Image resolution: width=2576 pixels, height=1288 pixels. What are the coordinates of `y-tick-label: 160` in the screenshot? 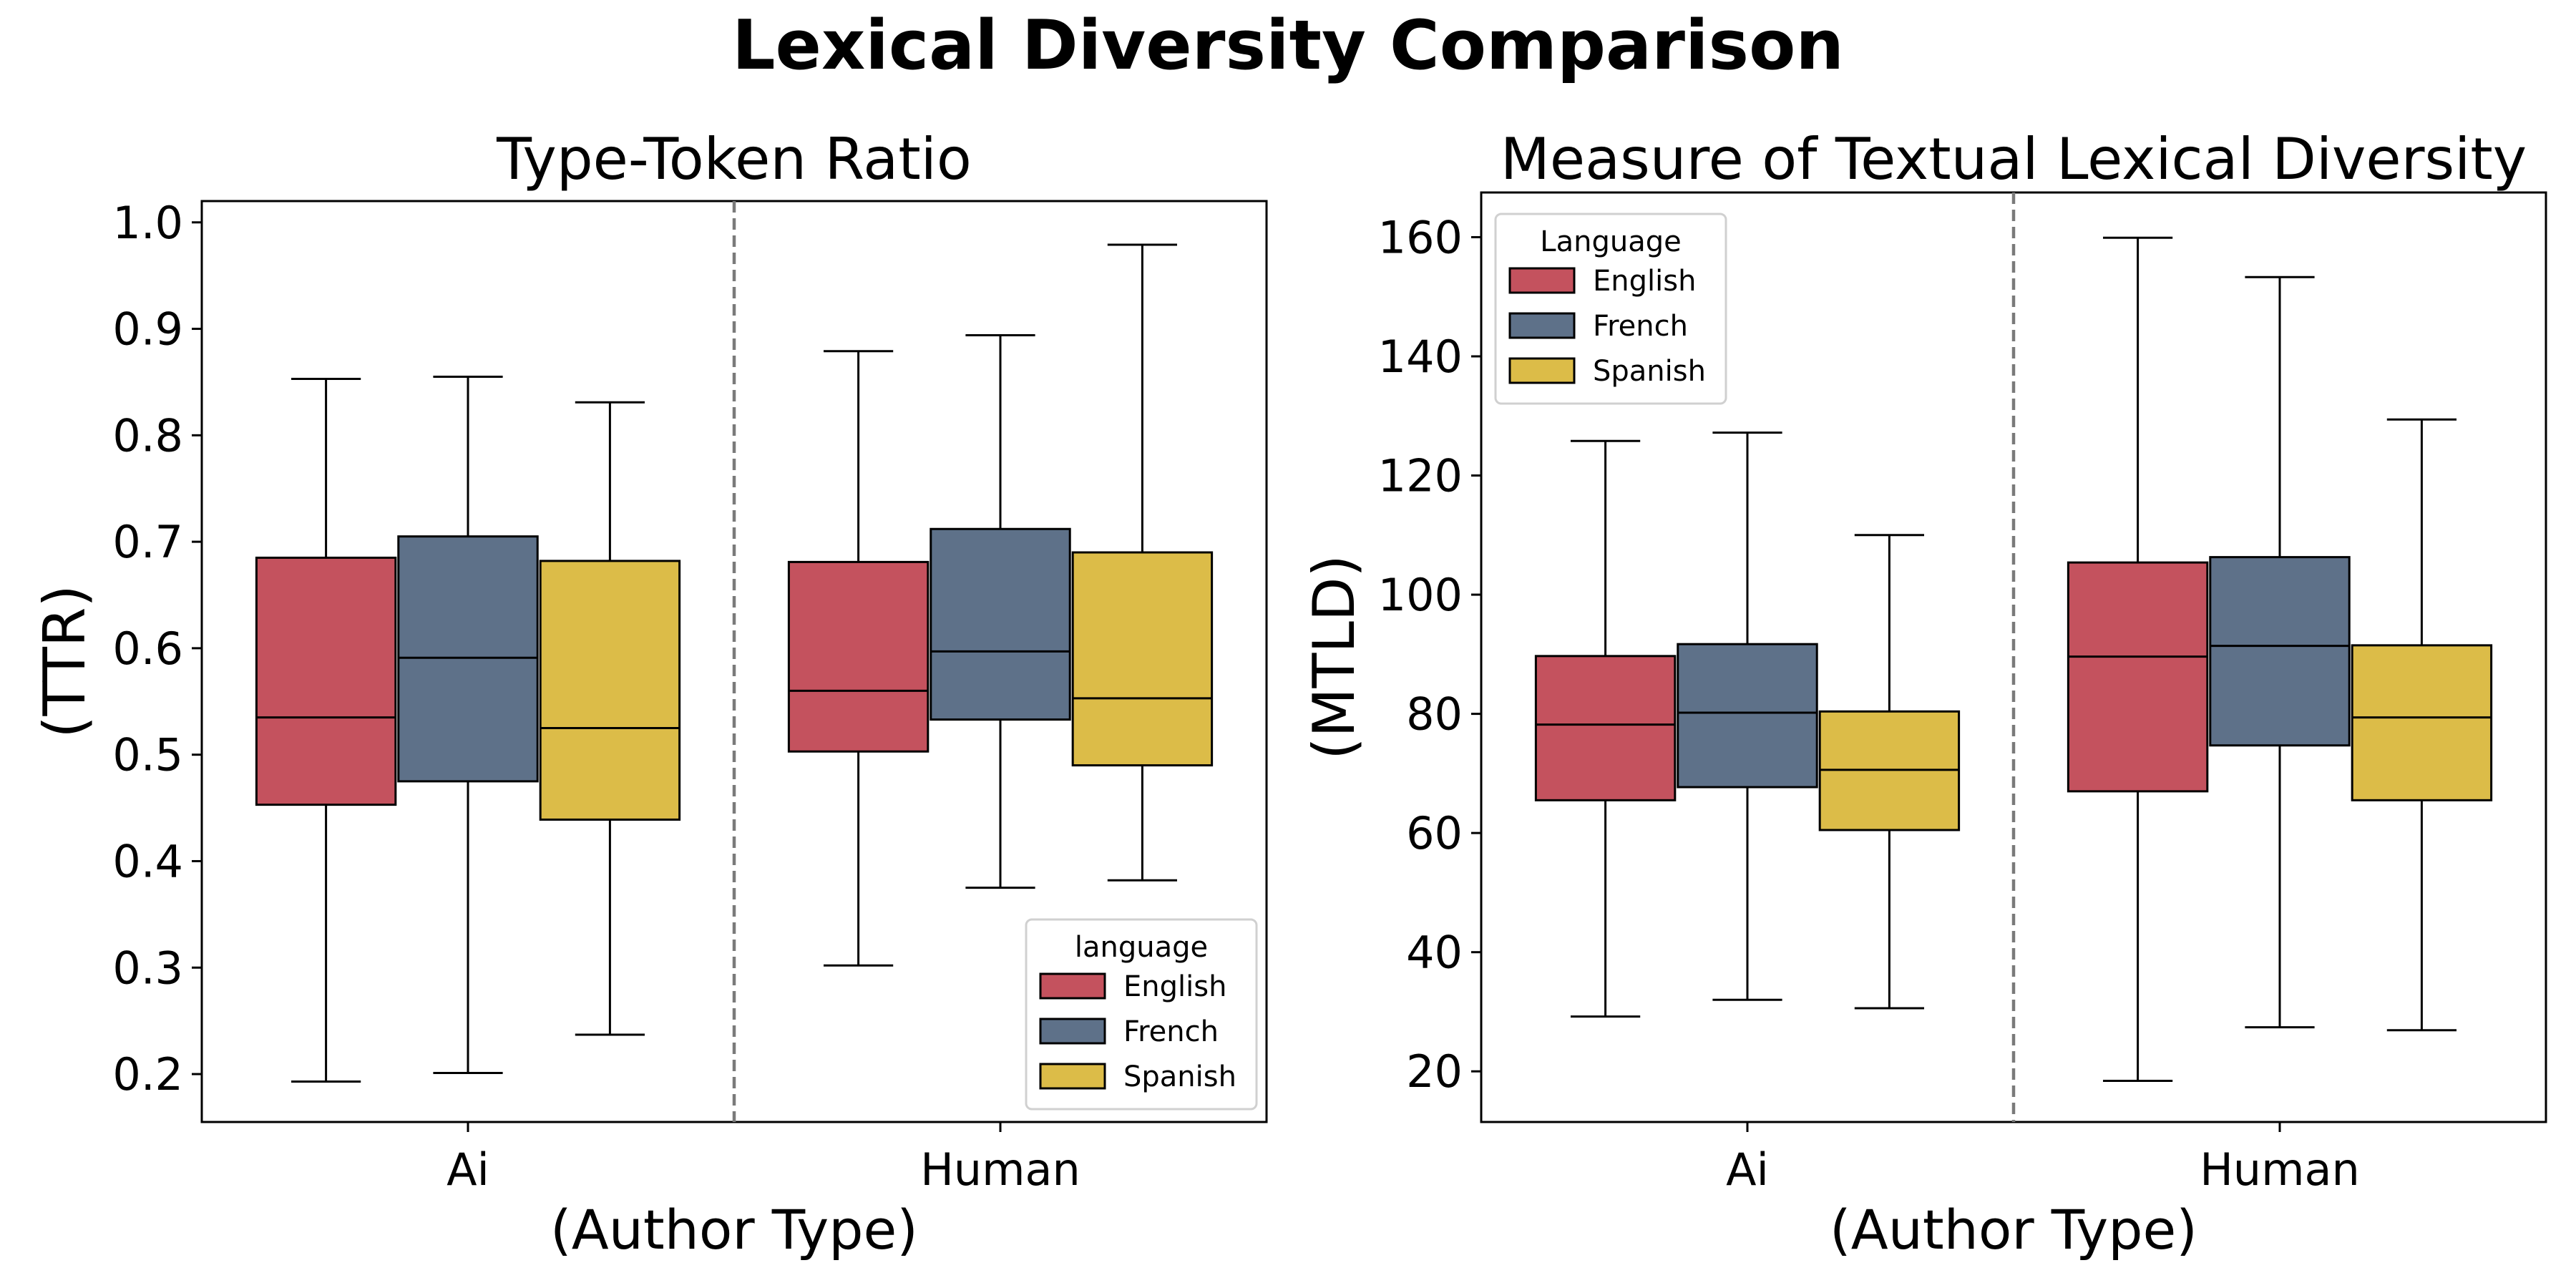 It's located at (1420, 237).